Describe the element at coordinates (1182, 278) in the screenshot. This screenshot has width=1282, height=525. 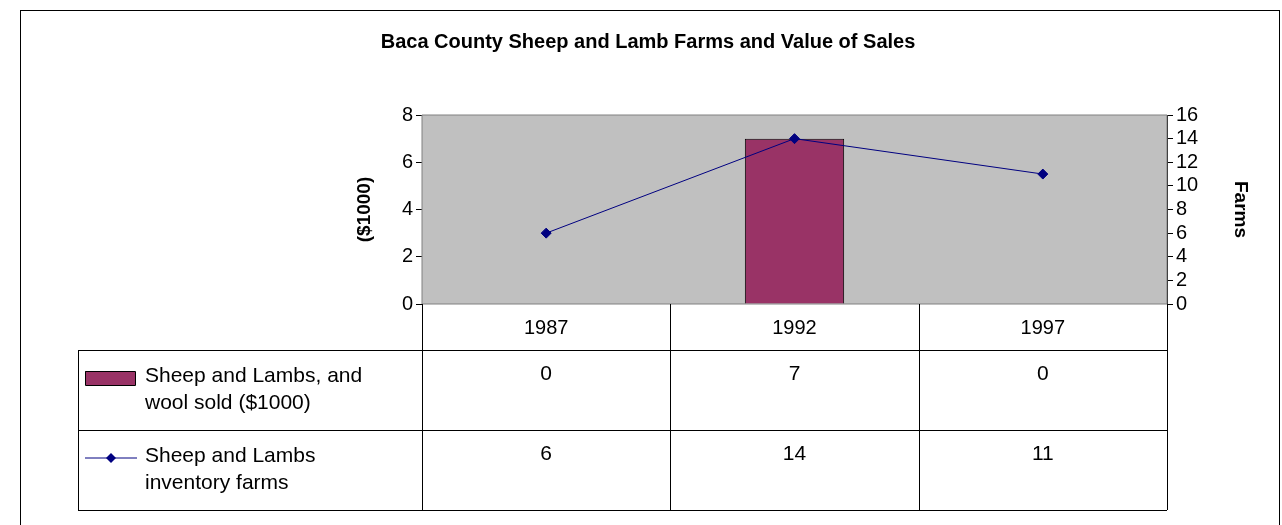
I see `y2-tick-label: 2` at that location.